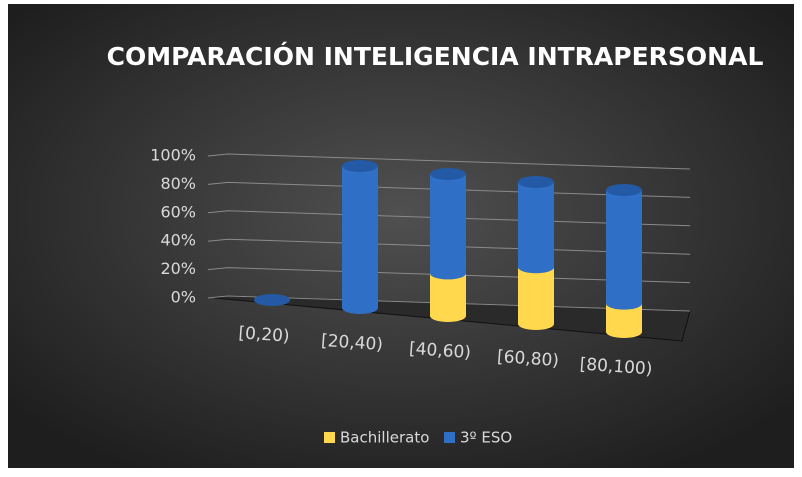 This screenshot has width=802, height=477. What do you see at coordinates (173, 155) in the screenshot?
I see `y-tick-label: 100%` at bounding box center [173, 155].